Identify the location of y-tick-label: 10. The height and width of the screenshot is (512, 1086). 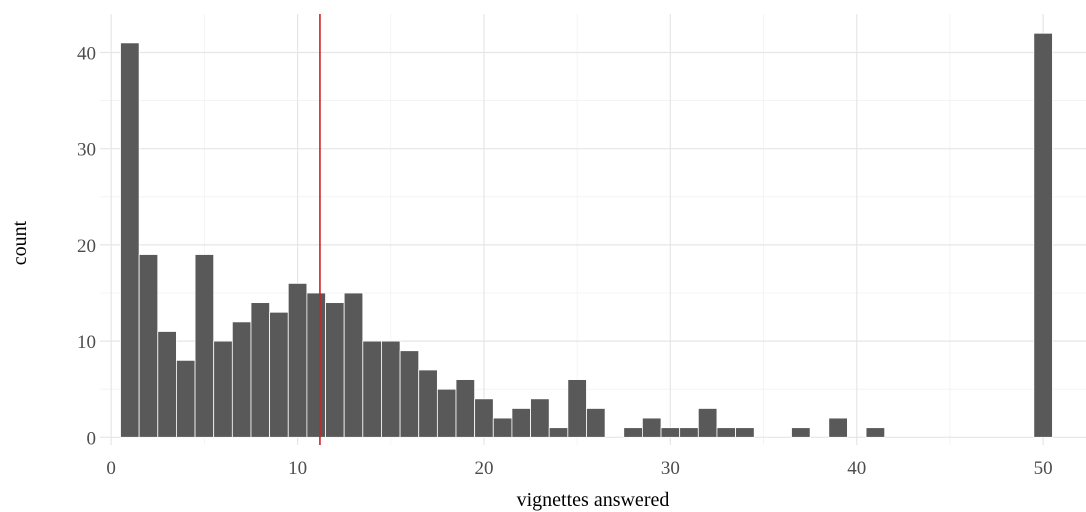
(86, 342).